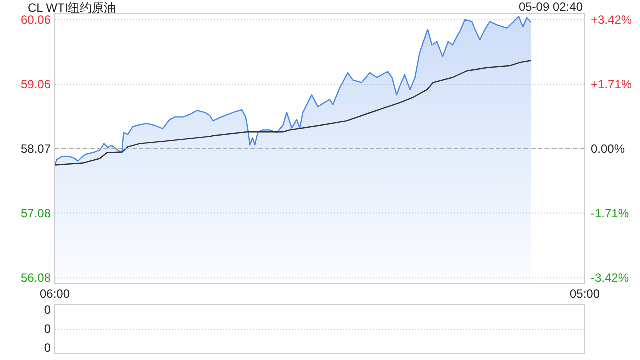 The height and width of the screenshot is (360, 640). I want to click on y2-tick-label: +1.71%, so click(611, 85).